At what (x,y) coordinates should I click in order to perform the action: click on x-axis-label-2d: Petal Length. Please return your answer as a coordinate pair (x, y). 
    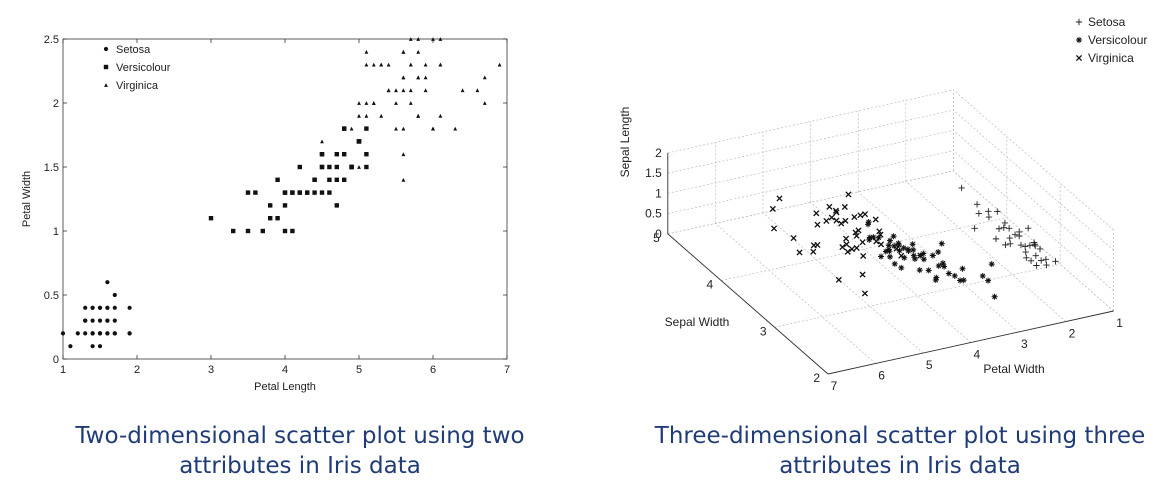
    Looking at the image, I should click on (285, 387).